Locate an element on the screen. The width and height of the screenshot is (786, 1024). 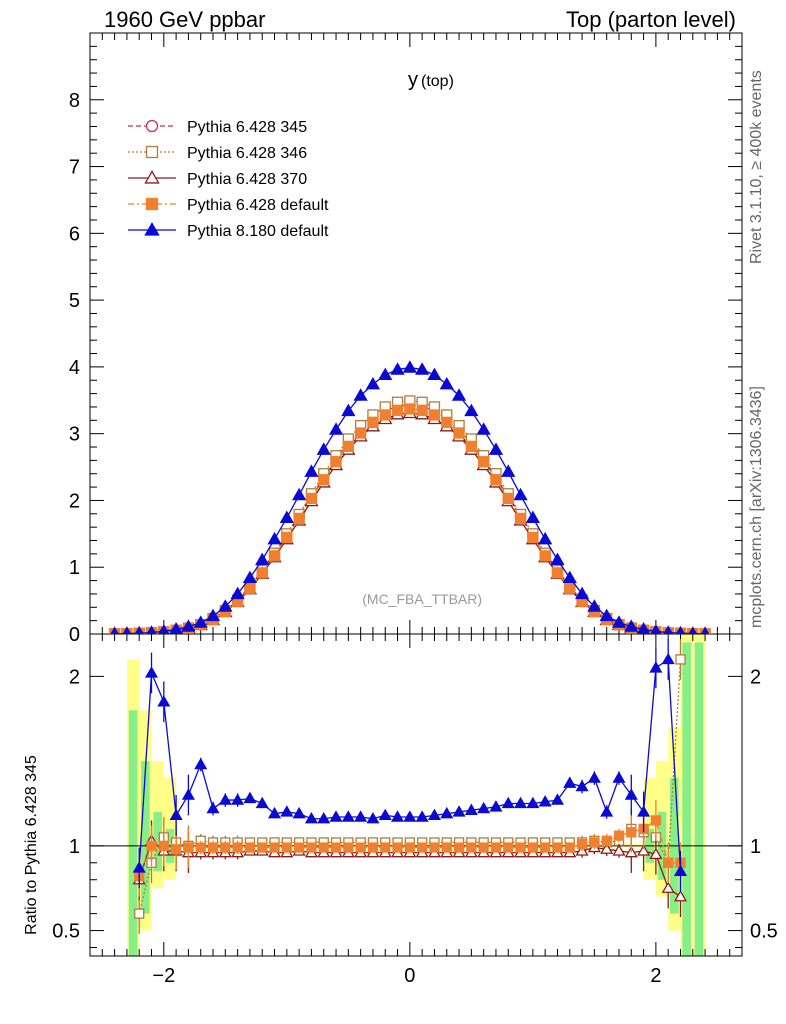
plot-title-main: y is located at coordinates (413, 80).